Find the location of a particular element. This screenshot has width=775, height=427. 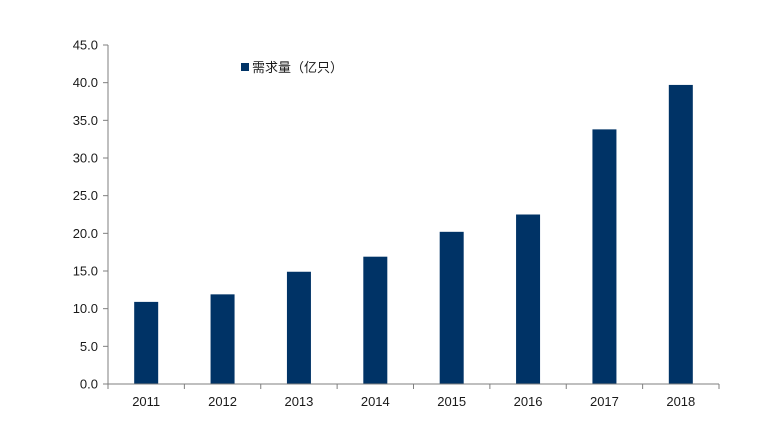

y-tick-label: 30.0 is located at coordinates (85, 158).